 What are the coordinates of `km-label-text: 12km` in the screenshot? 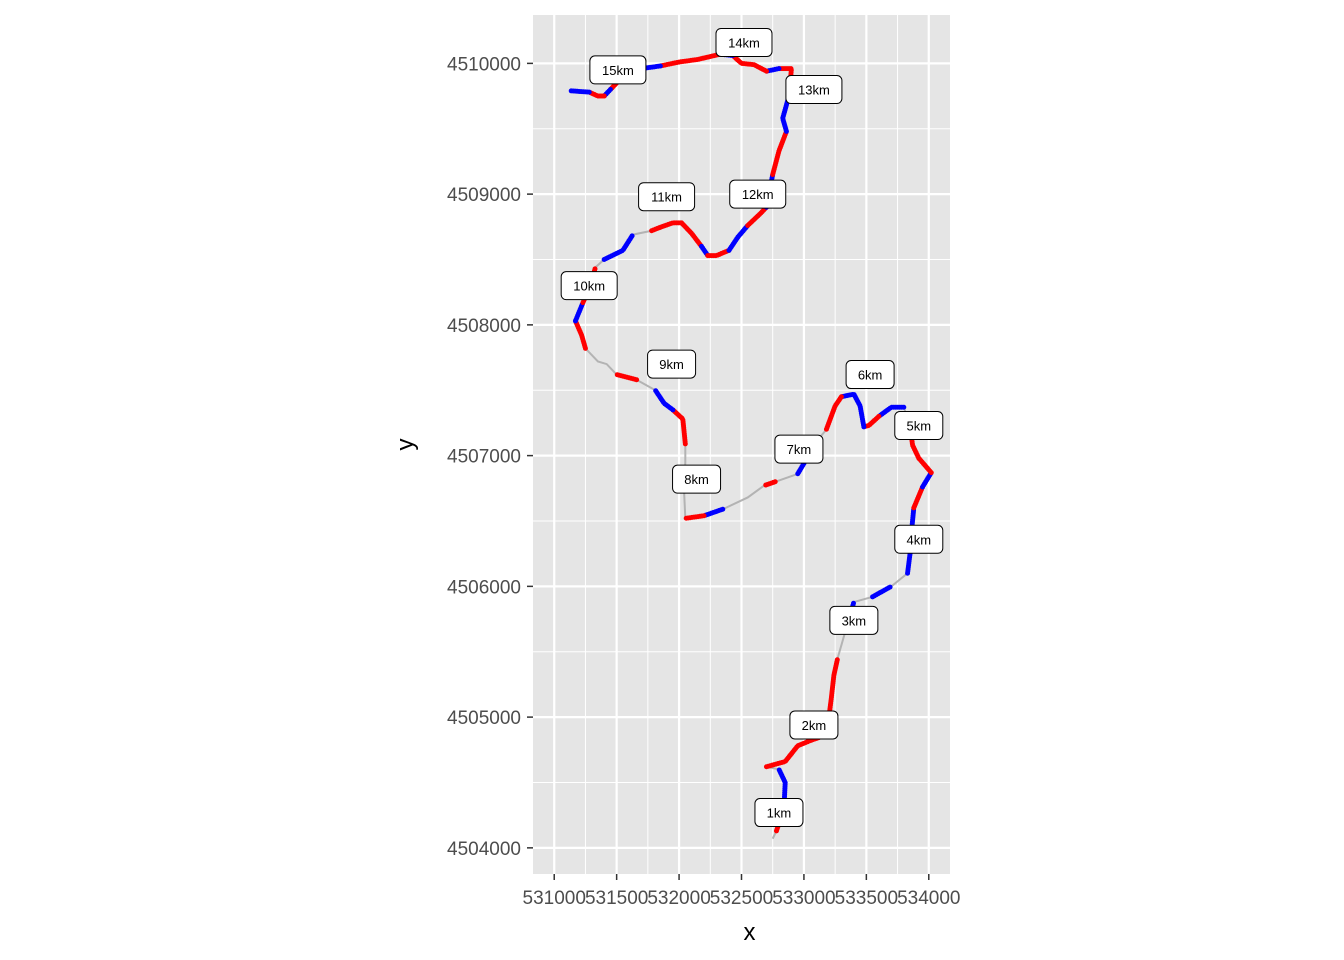 It's located at (758, 194).